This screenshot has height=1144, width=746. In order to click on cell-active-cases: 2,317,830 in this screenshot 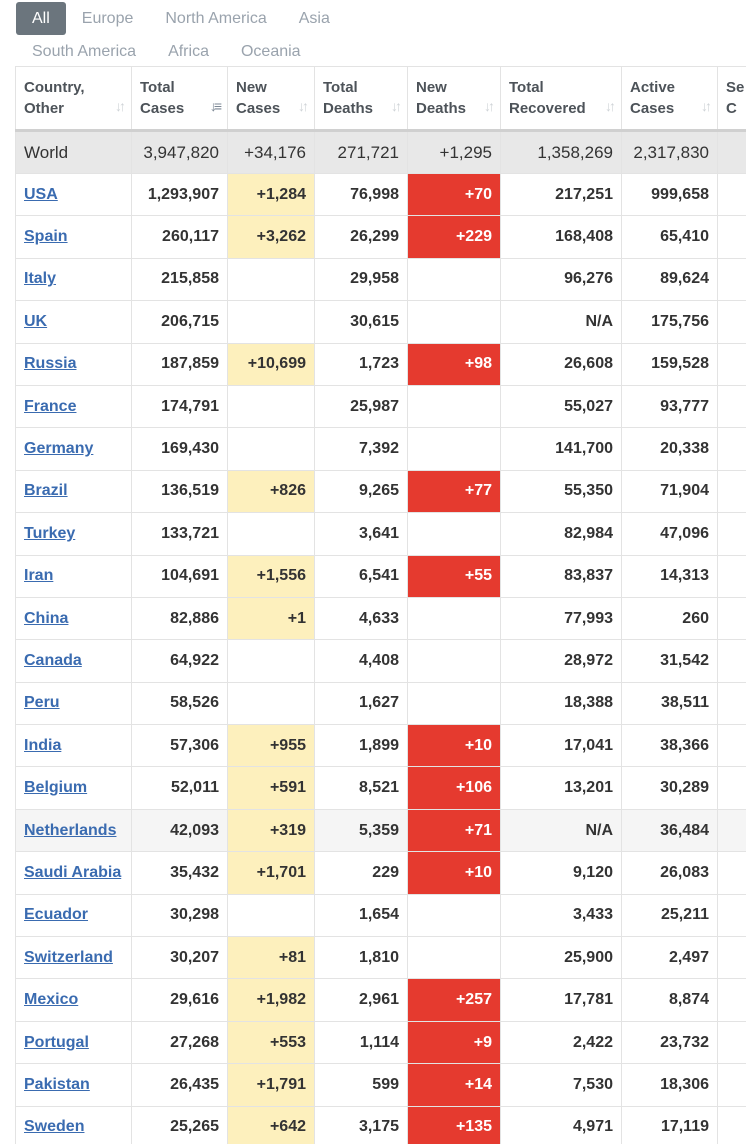, I will do `click(669, 151)`.